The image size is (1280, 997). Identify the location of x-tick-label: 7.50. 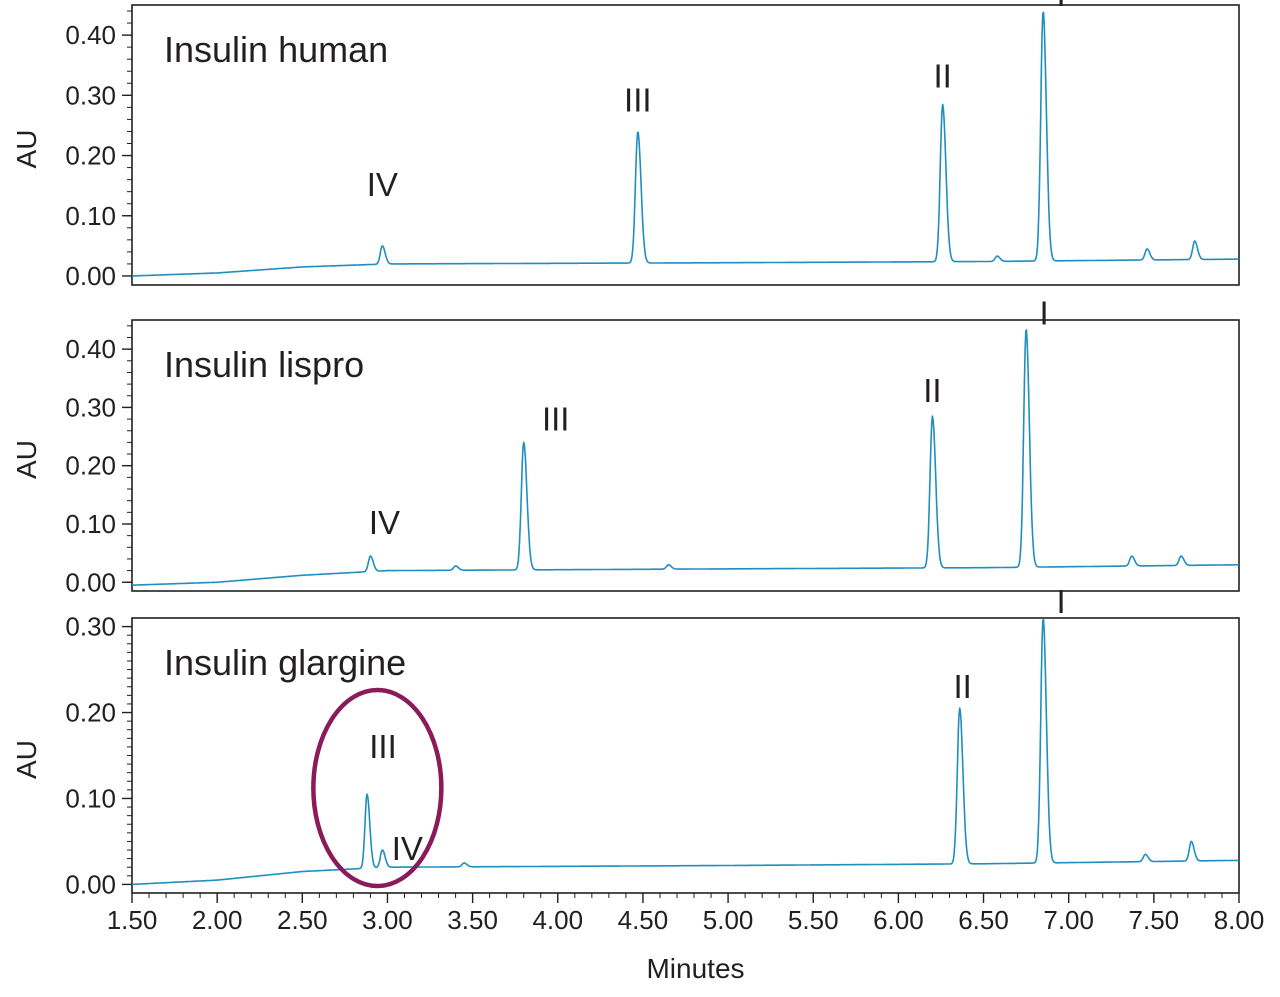
(1154, 920).